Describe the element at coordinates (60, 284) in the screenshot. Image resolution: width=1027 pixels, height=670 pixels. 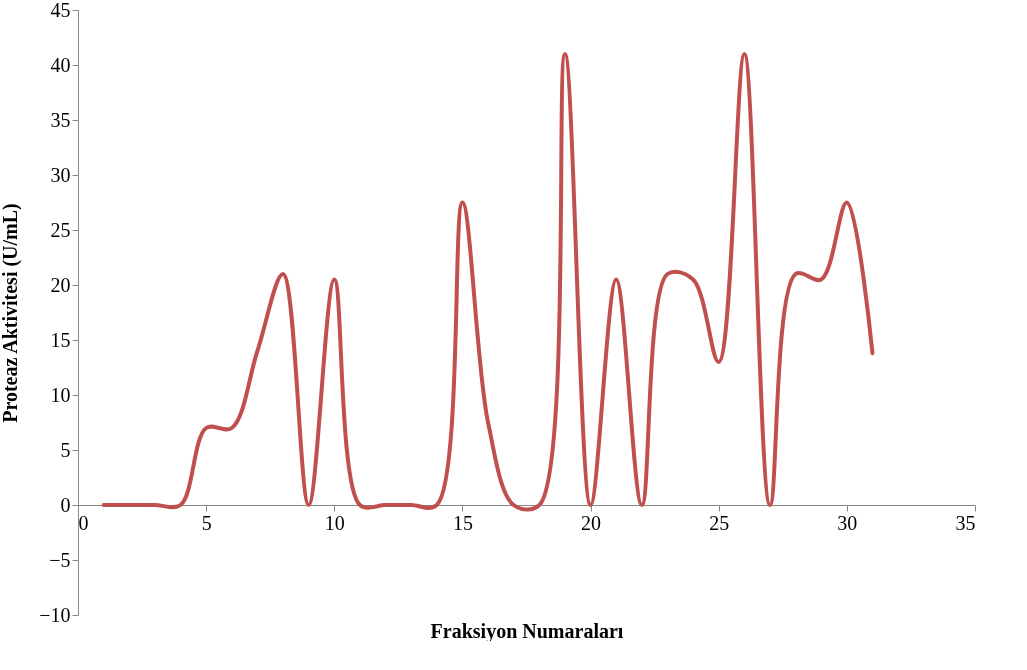
I see `y-tick-label: 20` at that location.